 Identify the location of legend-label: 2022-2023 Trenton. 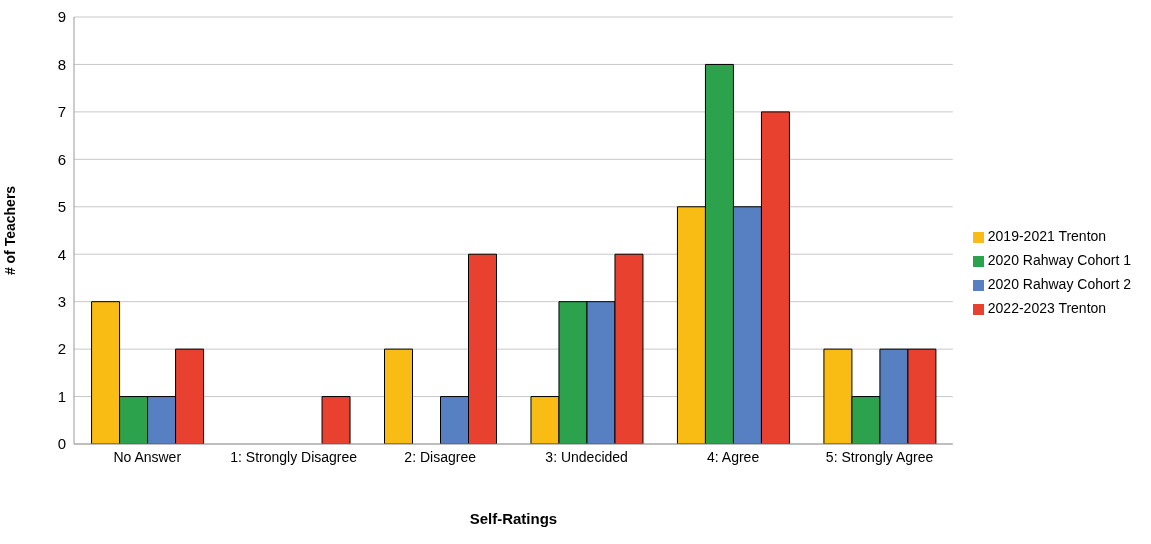
(1047, 308).